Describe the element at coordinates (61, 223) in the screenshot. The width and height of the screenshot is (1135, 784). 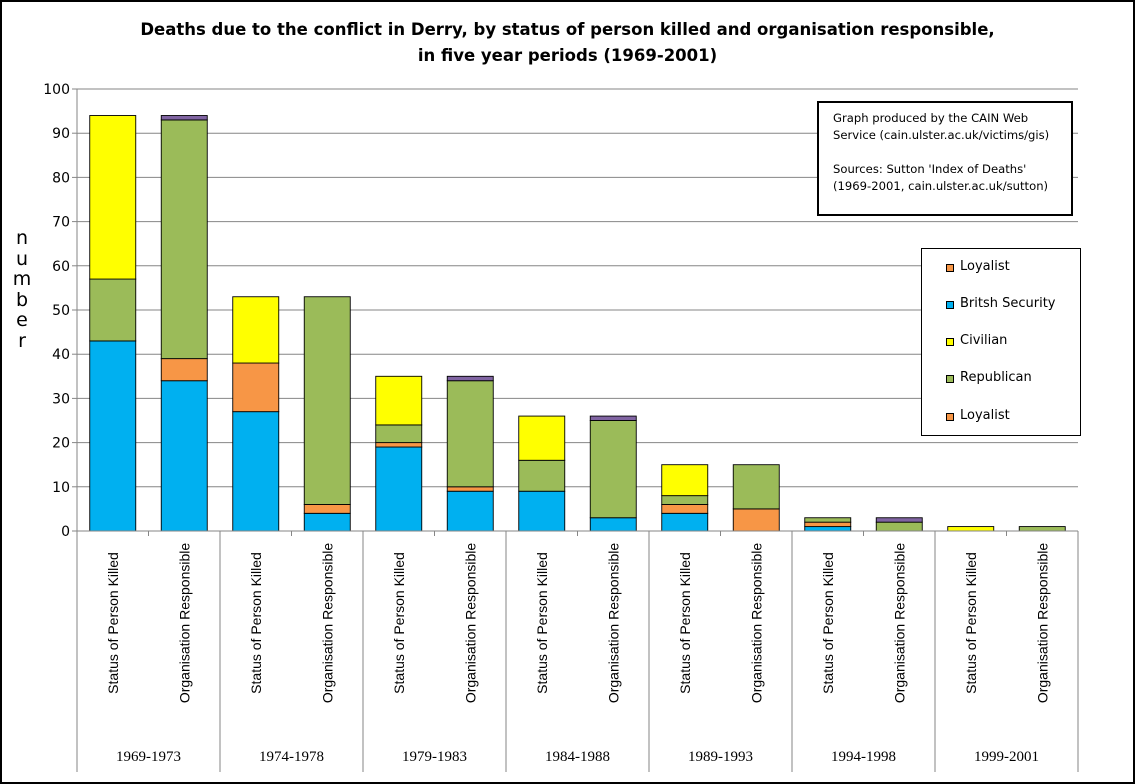
I see `y-tick-label: 70` at that location.